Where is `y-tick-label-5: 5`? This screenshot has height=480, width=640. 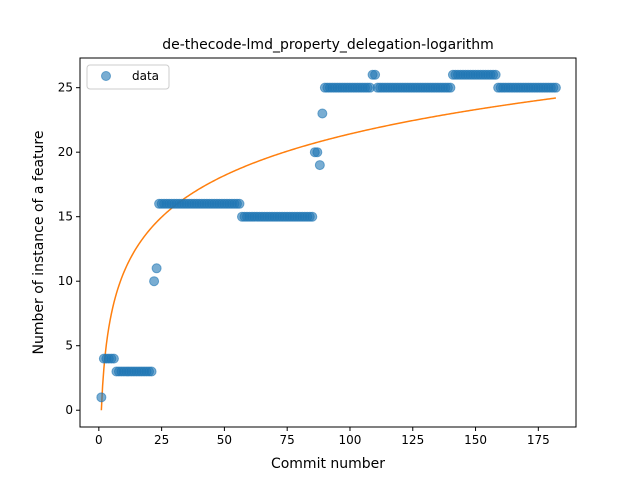
y-tick-label-5: 5 is located at coordinates (69, 346).